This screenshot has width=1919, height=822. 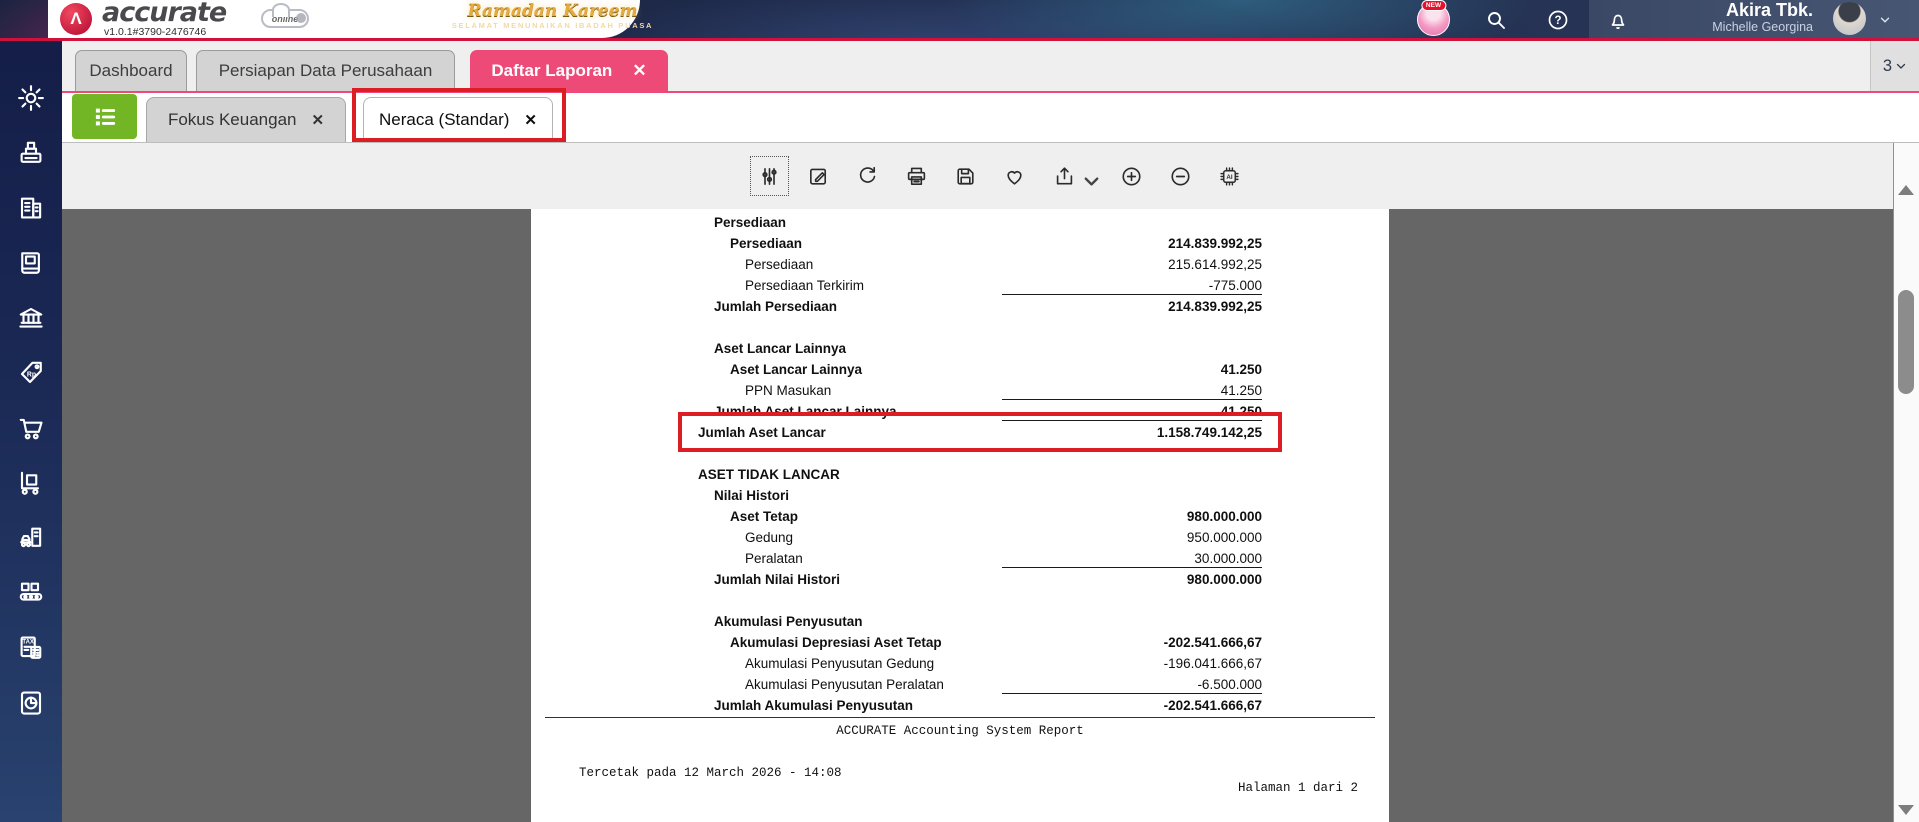 I want to click on scroll-down-arrow, so click(x=1906, y=810).